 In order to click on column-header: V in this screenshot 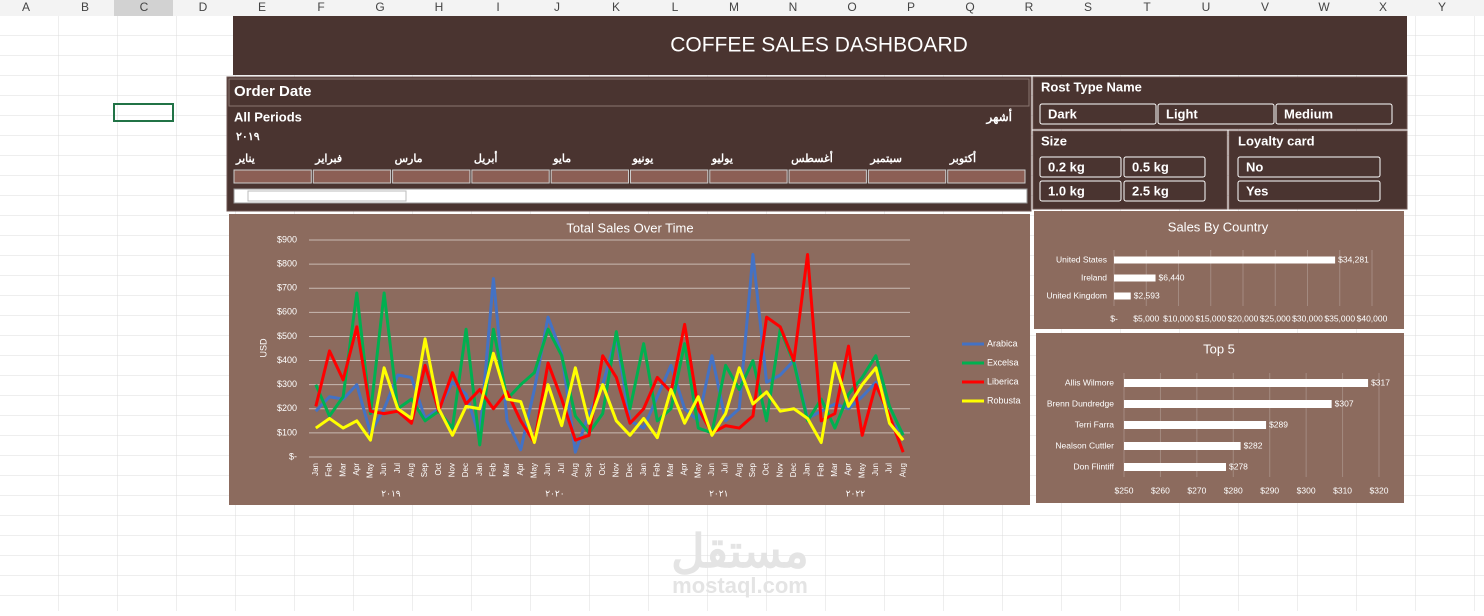, I will do `click(1265, 7)`.